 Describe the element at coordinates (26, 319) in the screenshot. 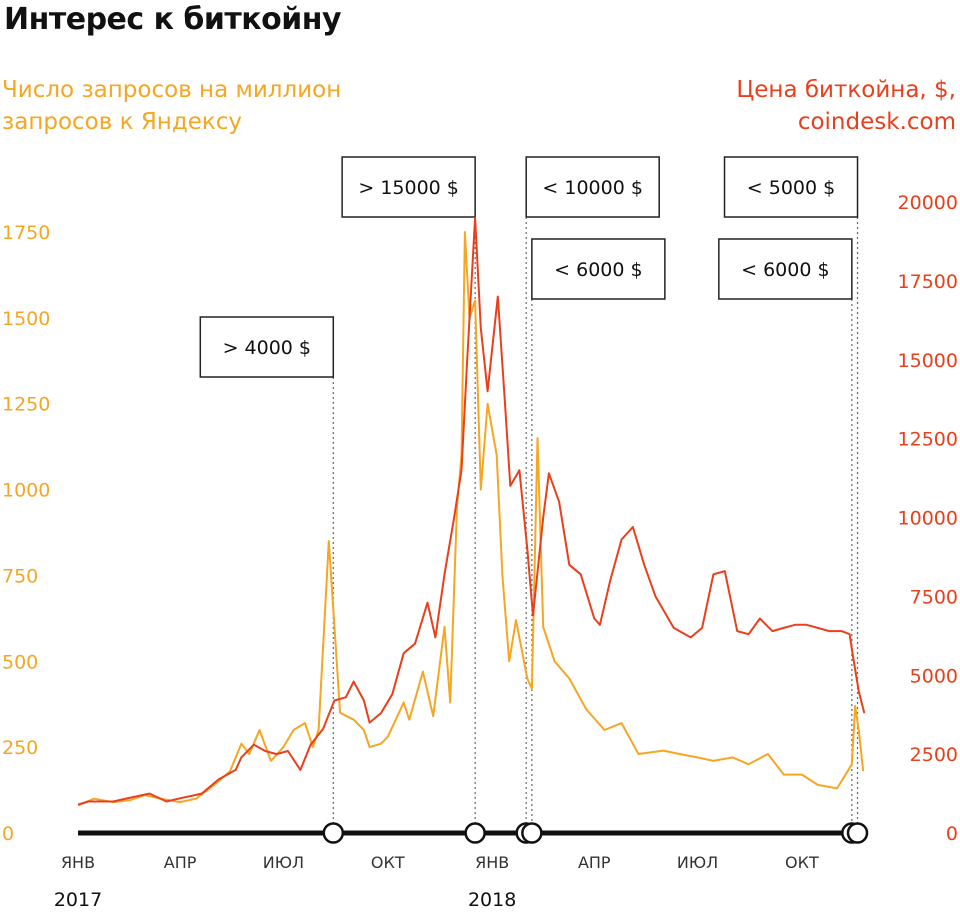

I see `left-tick-label: 1500` at that location.